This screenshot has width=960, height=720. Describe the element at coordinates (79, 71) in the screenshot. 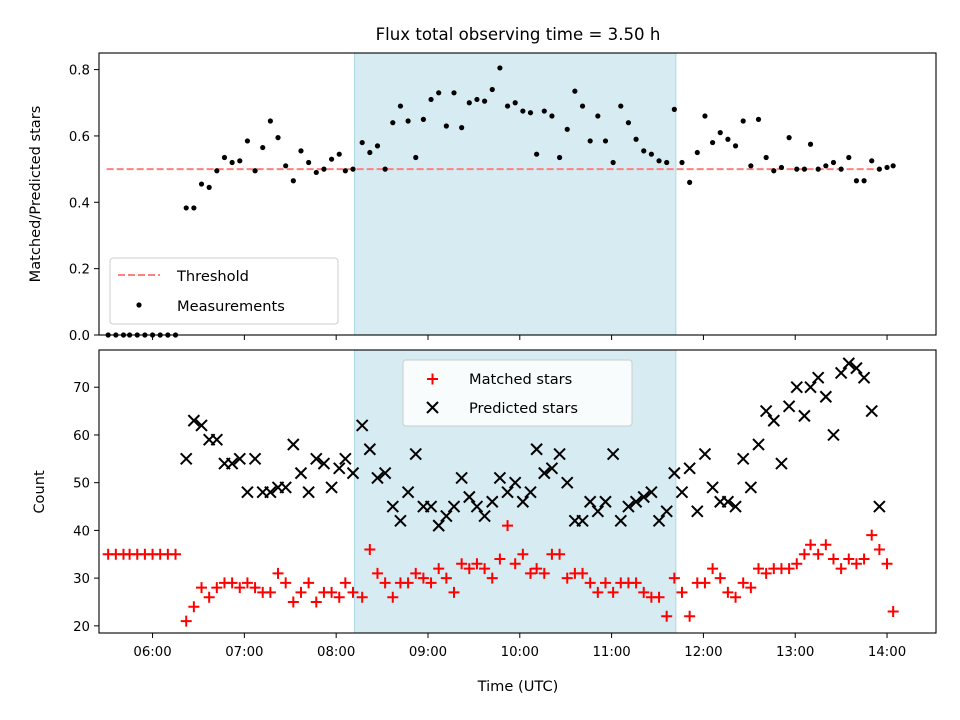

I see `y-tick-label: 0.8` at that location.